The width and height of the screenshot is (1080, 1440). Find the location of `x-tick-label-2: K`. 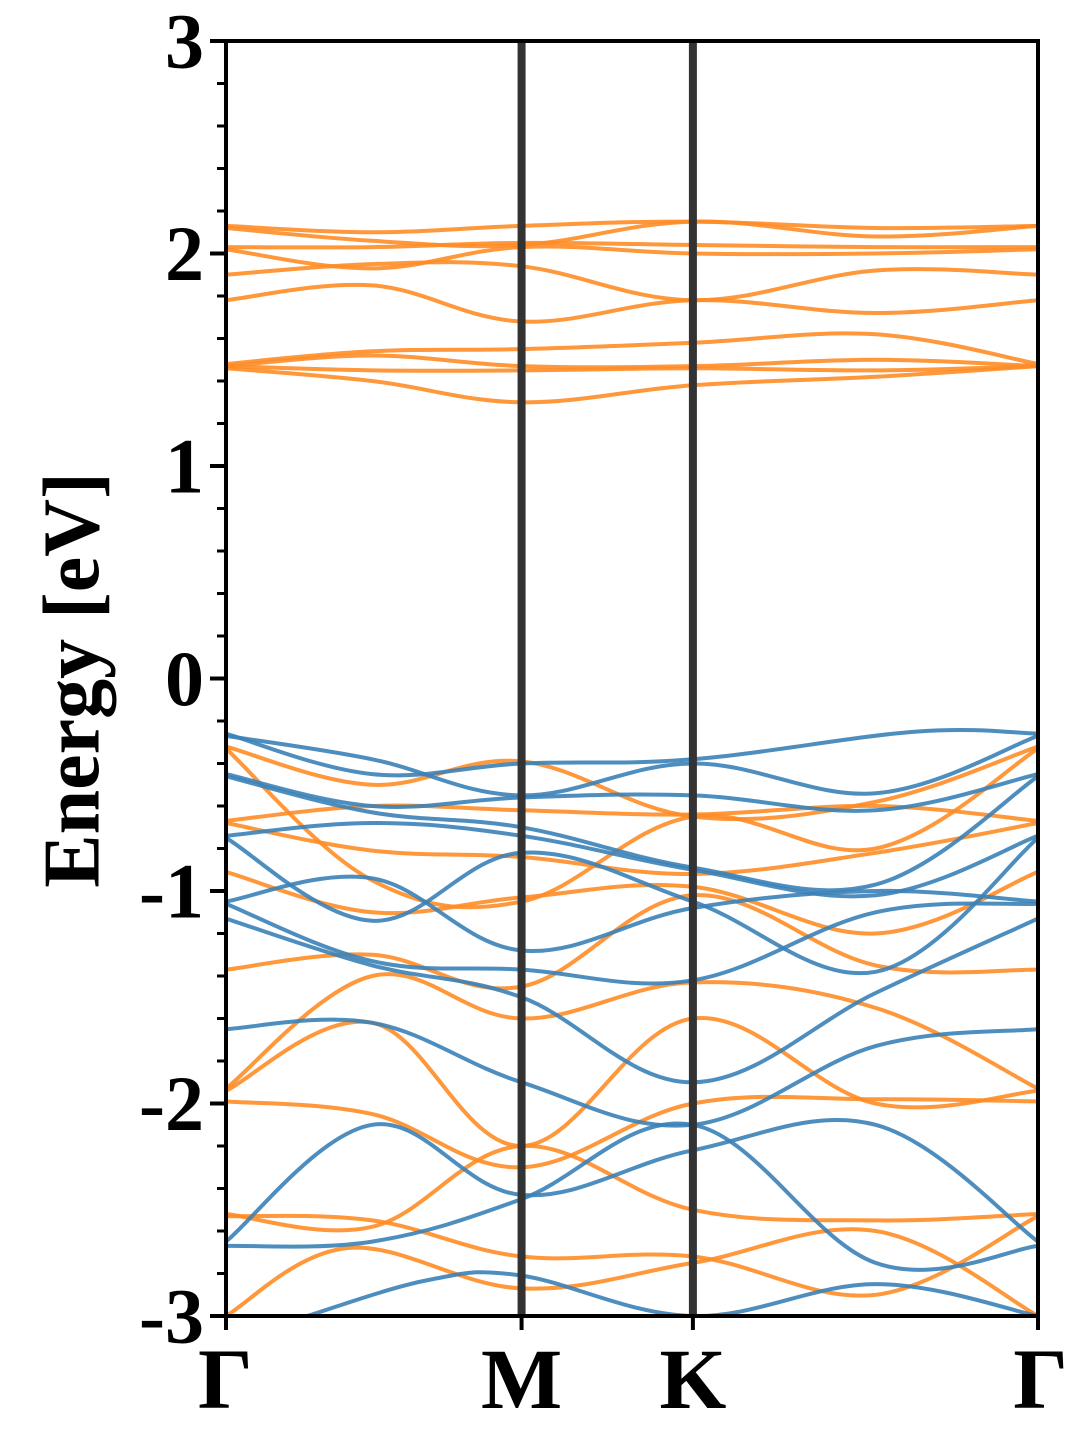

x-tick-label-2: K is located at coordinates (692, 1379).